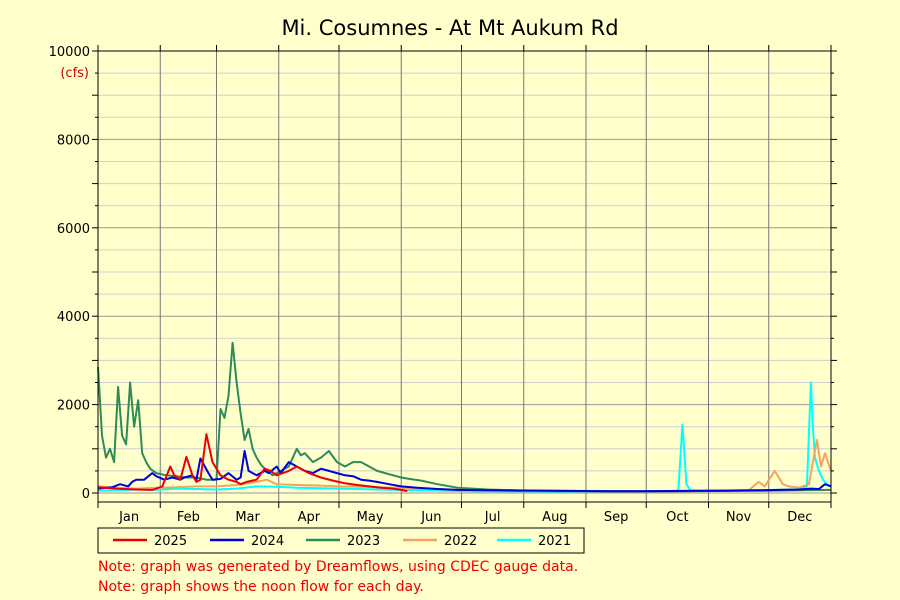 This screenshot has width=900, height=600. What do you see at coordinates (460, 541) in the screenshot?
I see `legend-label-2022: 2022` at bounding box center [460, 541].